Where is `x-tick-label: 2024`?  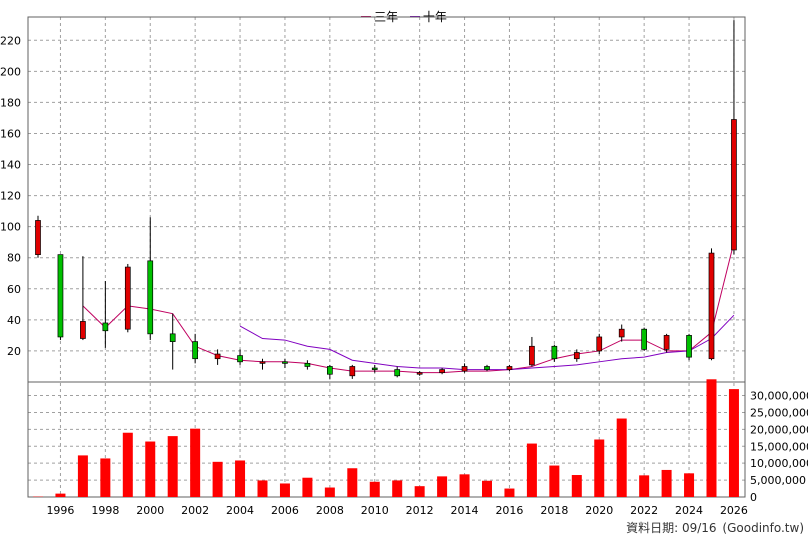 x-tick-label: 2024 is located at coordinates (689, 510).